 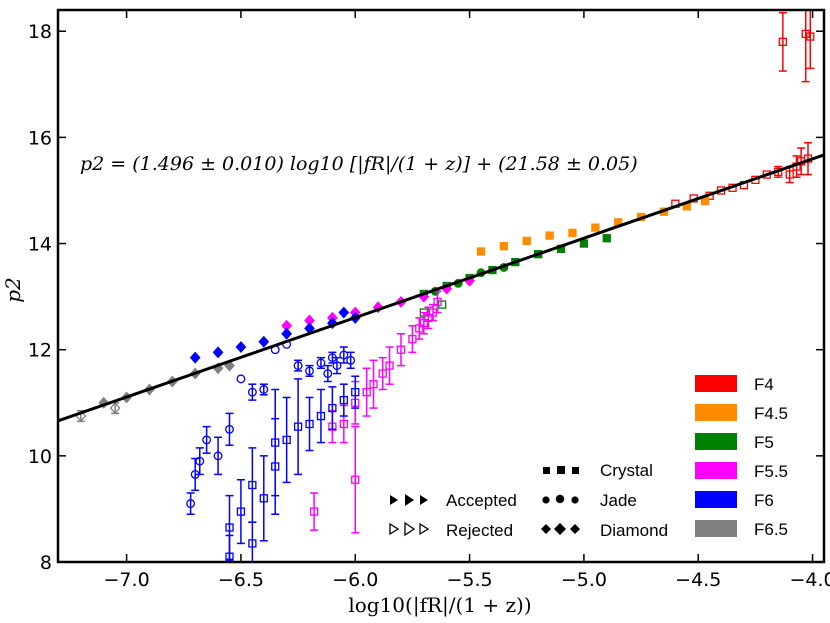 I want to click on legend-swatch-f5, so click(x=716, y=441).